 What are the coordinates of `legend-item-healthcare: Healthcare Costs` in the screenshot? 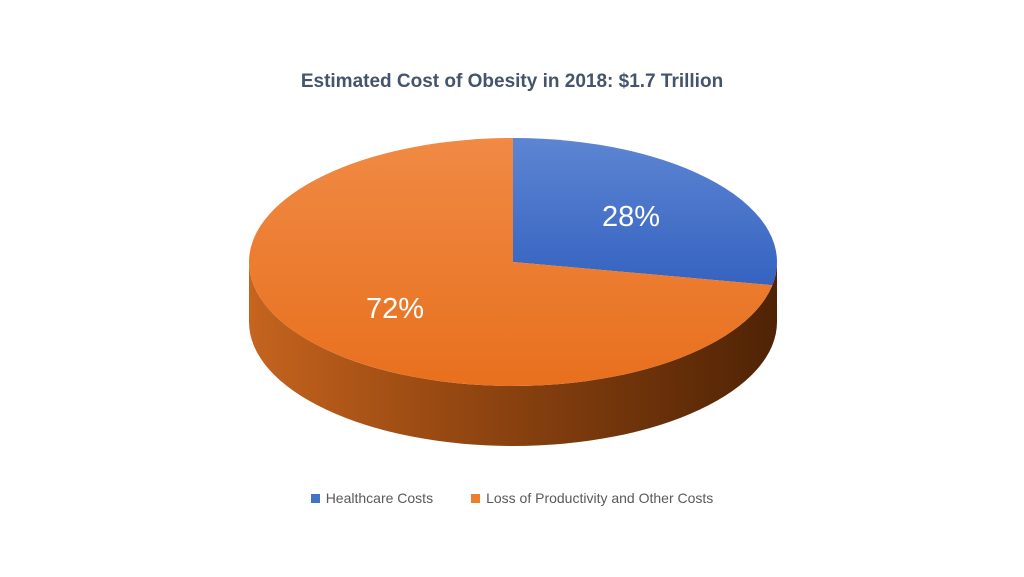 It's located at (372, 498).